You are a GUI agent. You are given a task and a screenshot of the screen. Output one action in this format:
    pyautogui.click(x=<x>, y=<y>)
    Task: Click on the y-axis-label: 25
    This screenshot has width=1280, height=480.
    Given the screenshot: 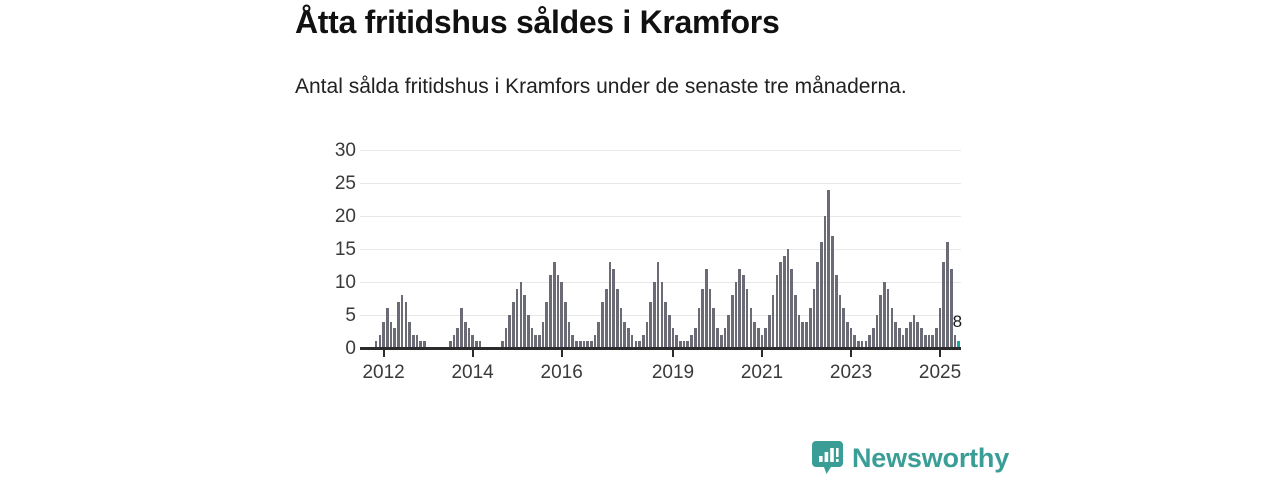 What is the action you would take?
    pyautogui.click(x=345, y=183)
    